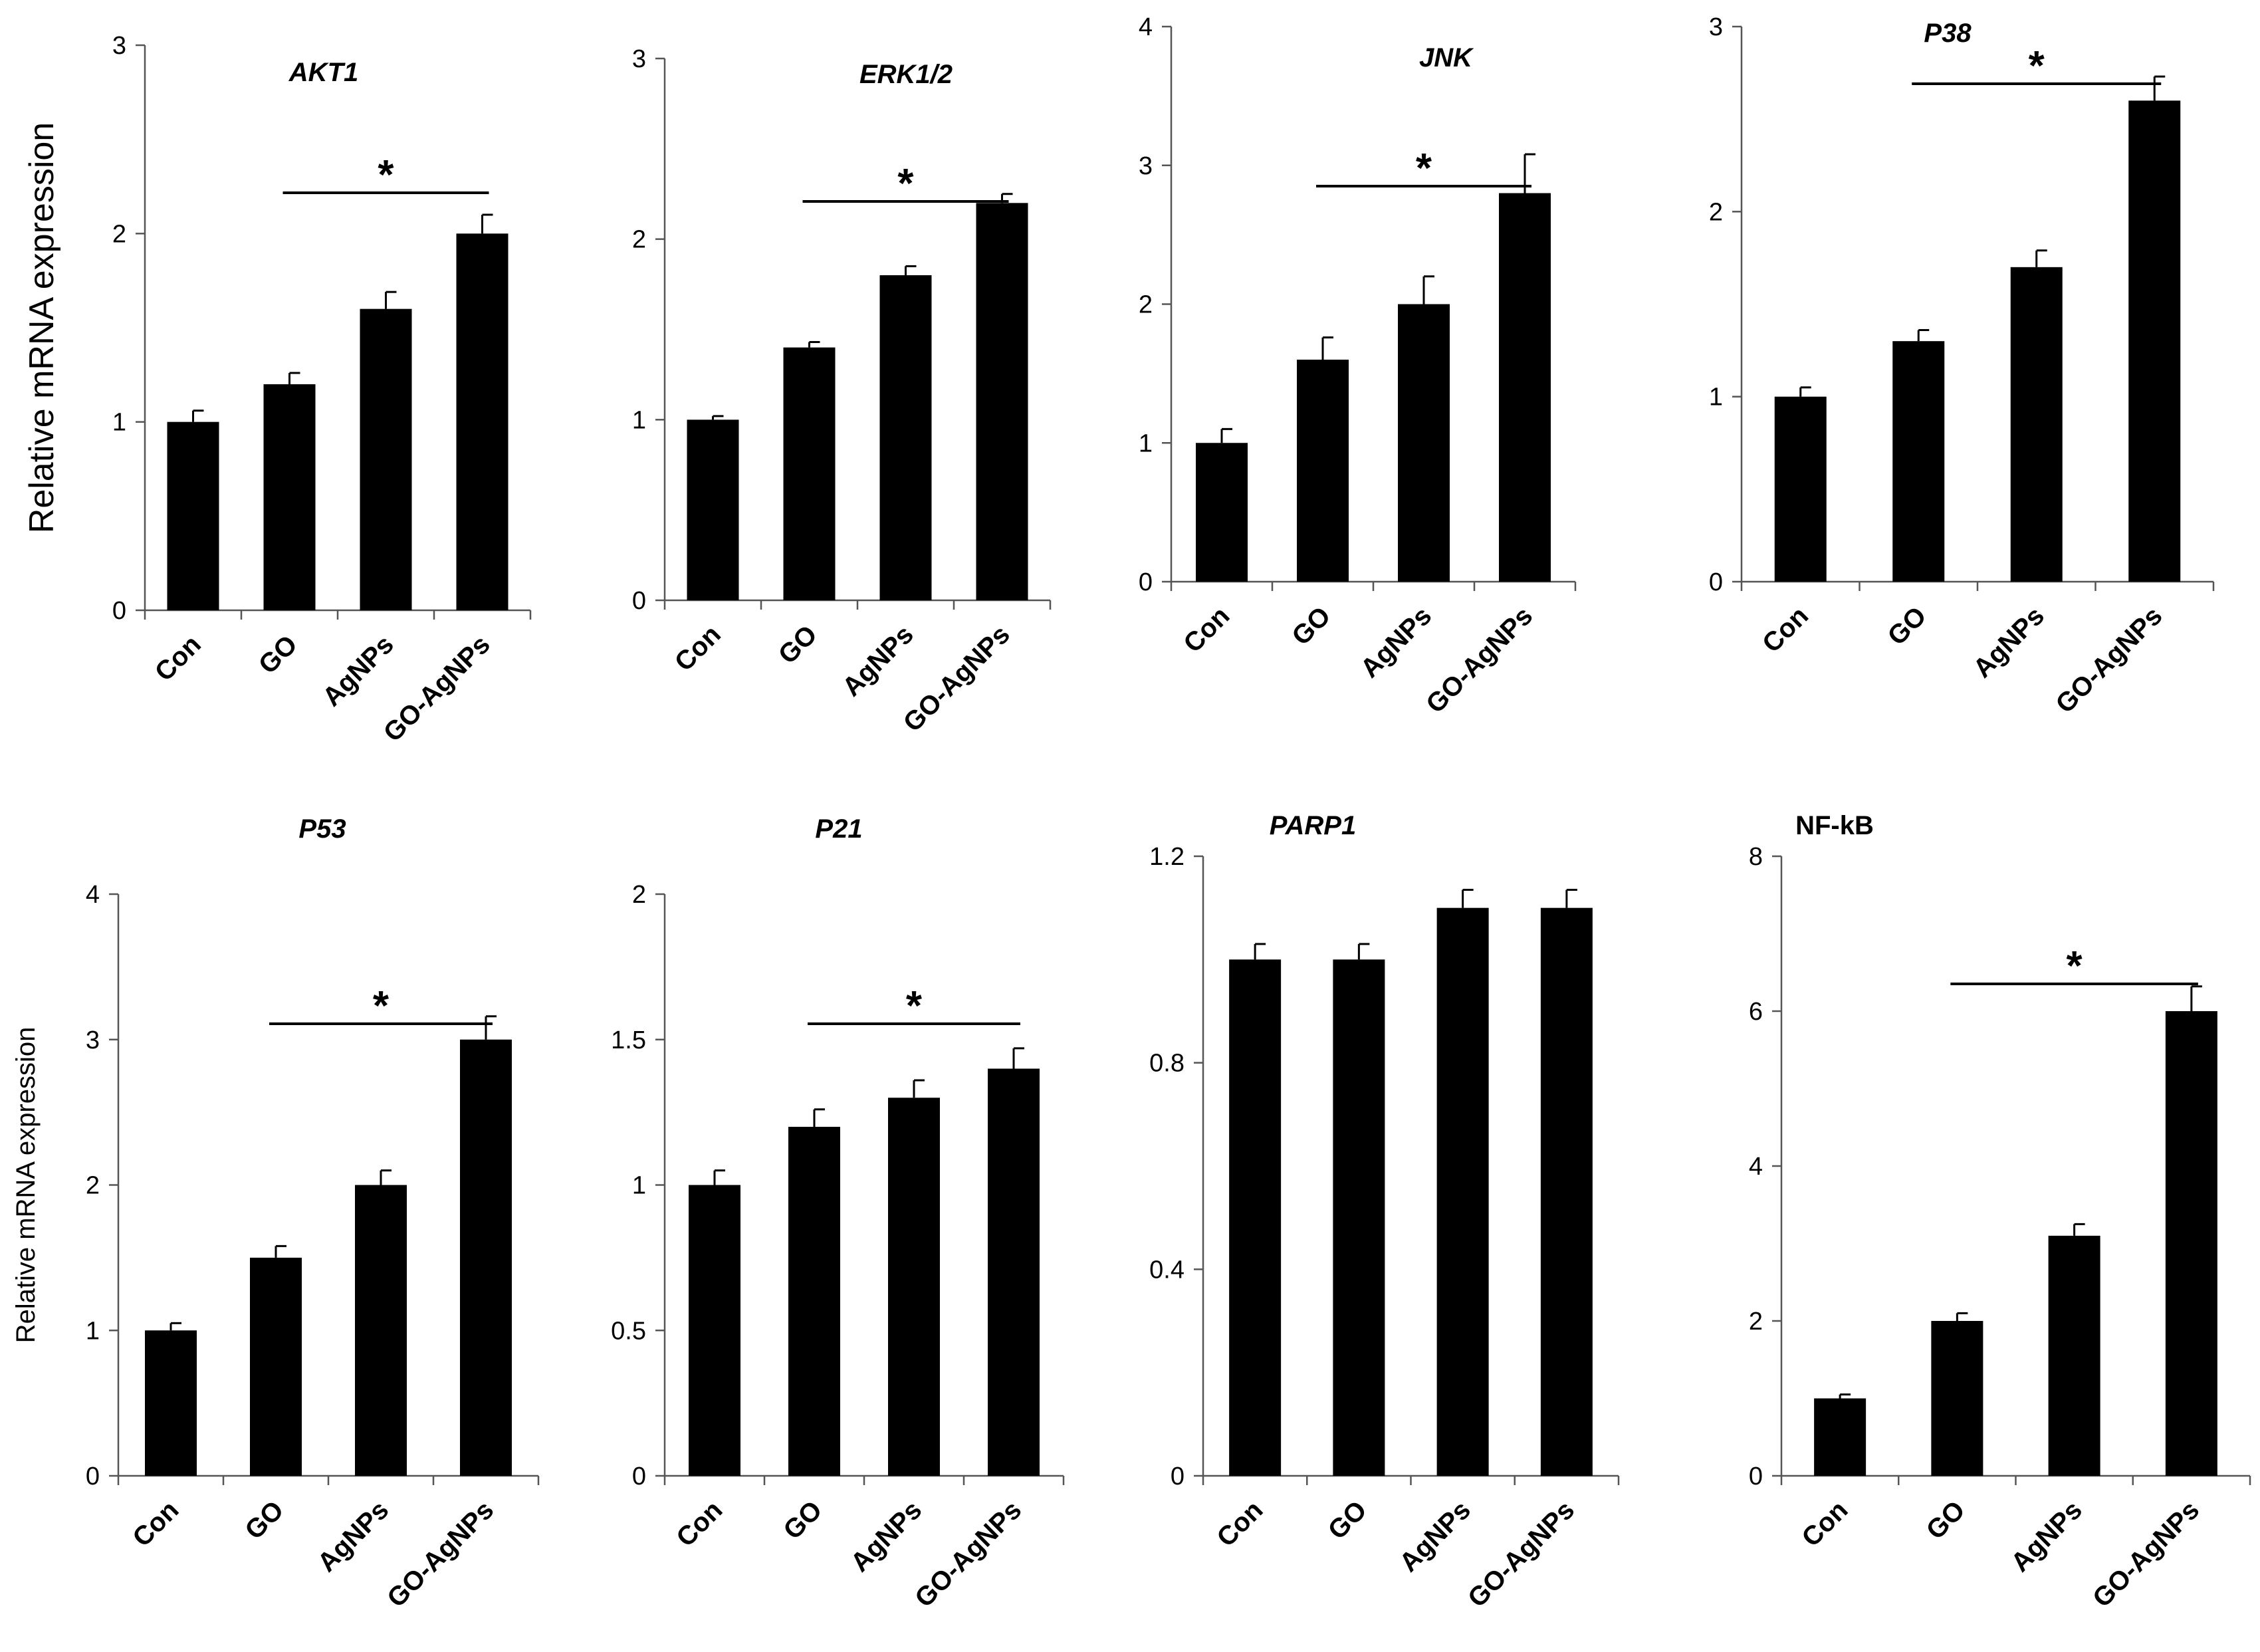 Image resolution: width=2260 pixels, height=1652 pixels. What do you see at coordinates (1313, 825) in the screenshot?
I see `chart-title: PARP1` at bounding box center [1313, 825].